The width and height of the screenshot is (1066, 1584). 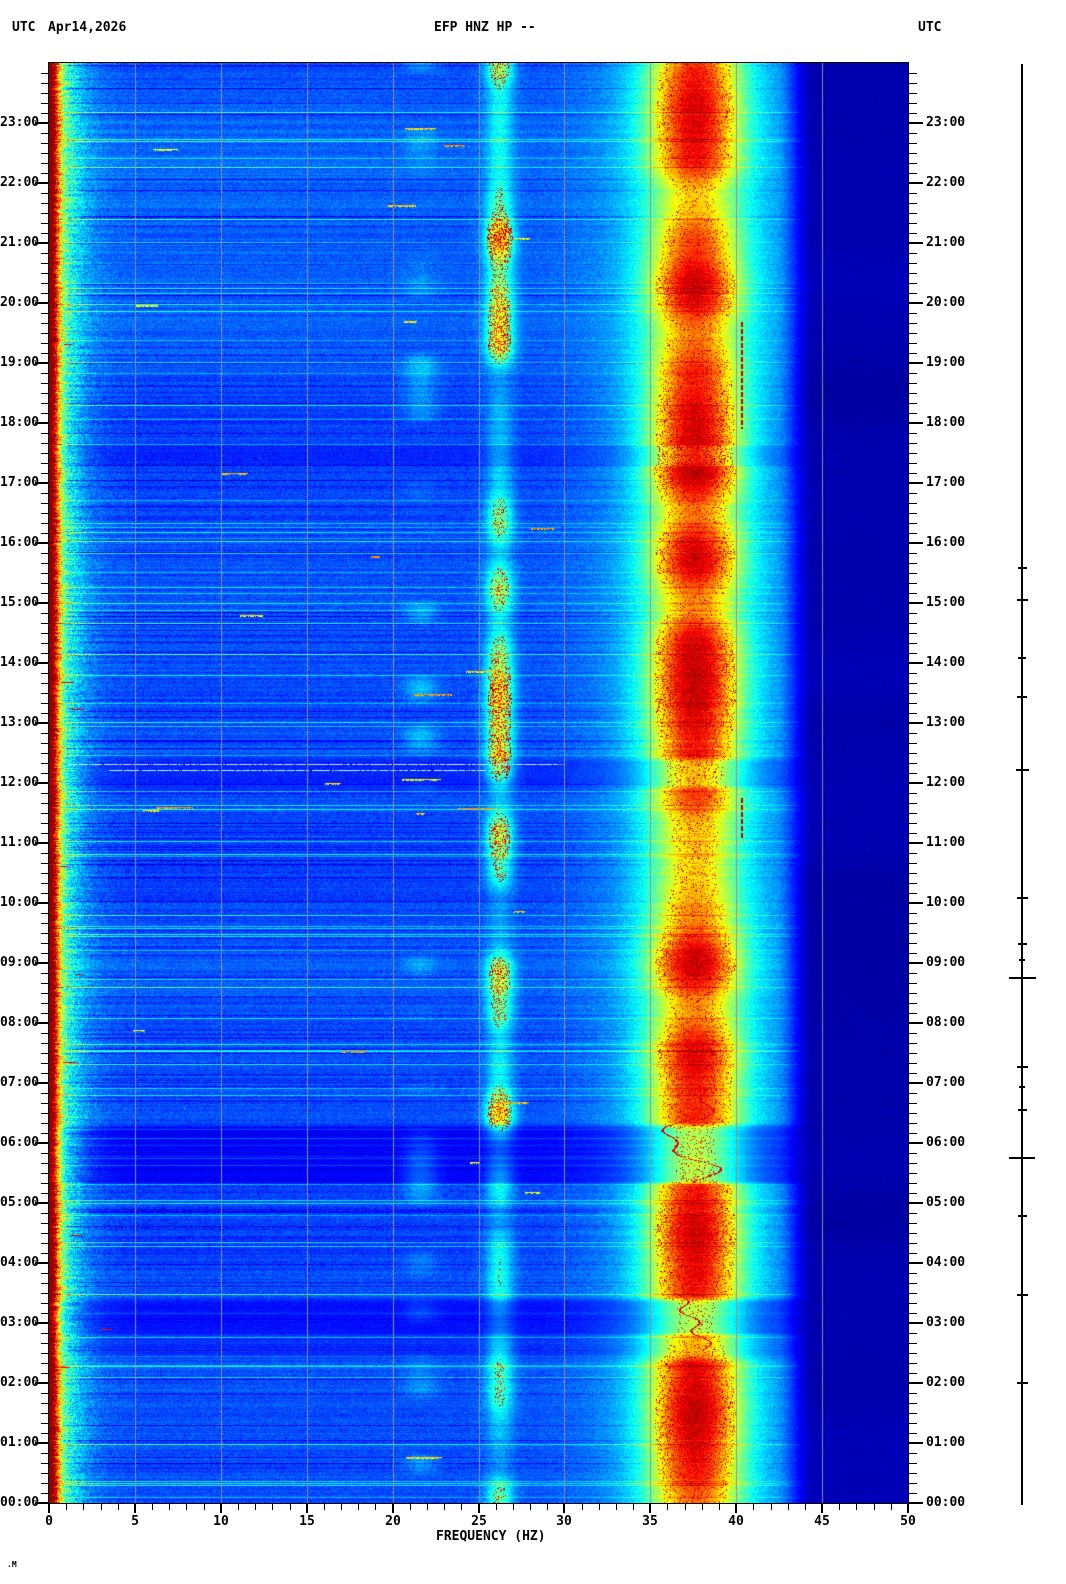 What do you see at coordinates (946, 962) in the screenshot?
I see `hour-label-right: 09:00` at bounding box center [946, 962].